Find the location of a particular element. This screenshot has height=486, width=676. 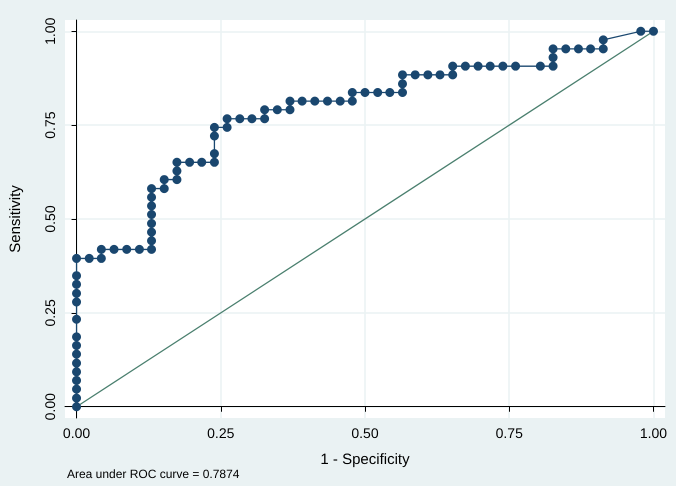

y-tick-label: 0.25 is located at coordinates (50, 312).